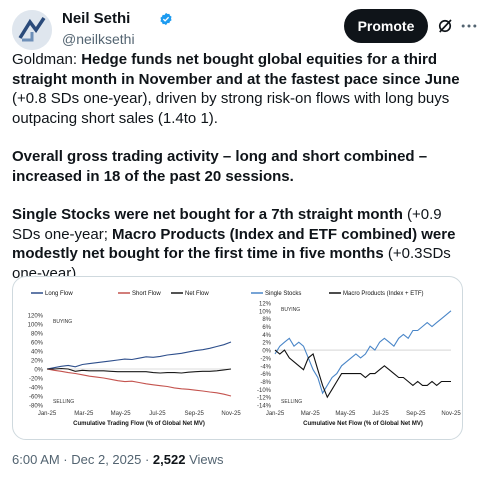 This screenshot has height=477, width=485. I want to click on y-tick-label: 60%, so click(37, 344).